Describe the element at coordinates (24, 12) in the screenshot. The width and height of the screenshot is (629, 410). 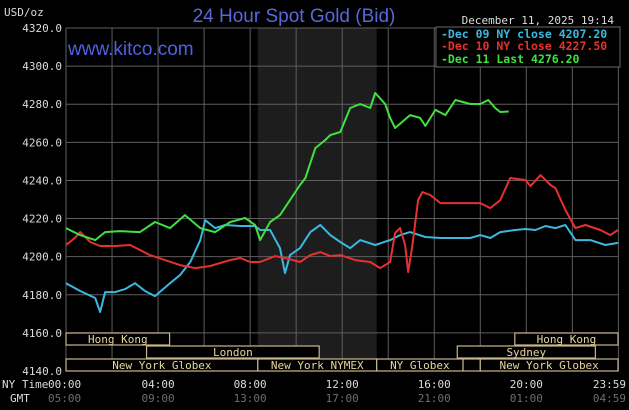
I see `y-axis-label: USD/oz` at that location.